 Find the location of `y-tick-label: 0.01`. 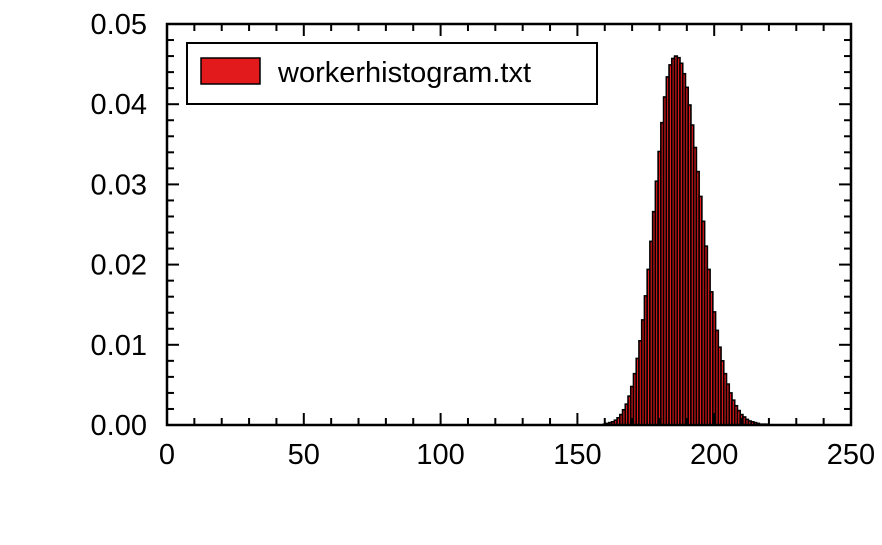

y-tick-label: 0.01 is located at coordinates (119, 346).